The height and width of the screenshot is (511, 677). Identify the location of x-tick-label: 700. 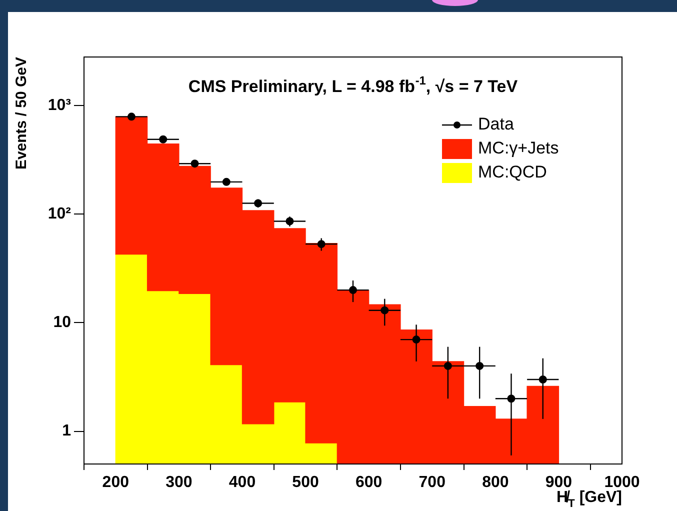
(432, 483).